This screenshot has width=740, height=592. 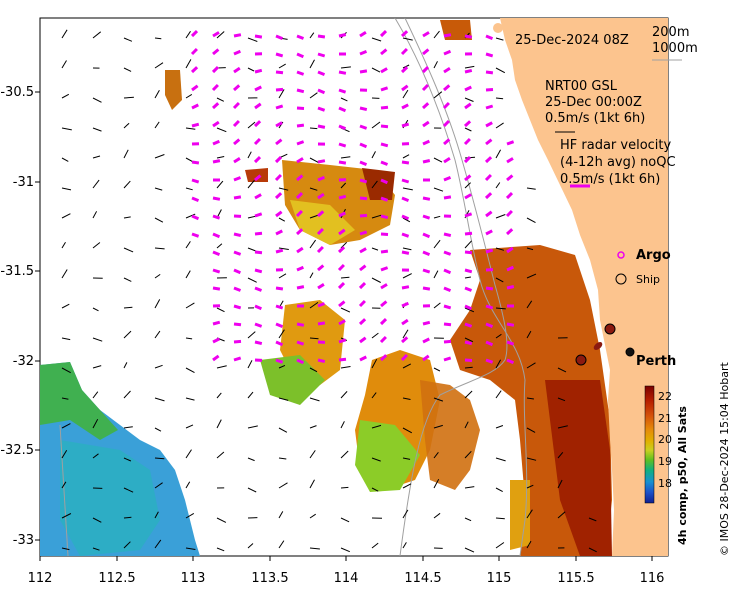 What do you see at coordinates (23, 182) in the screenshot?
I see `y-tick-label: -31` at bounding box center [23, 182].